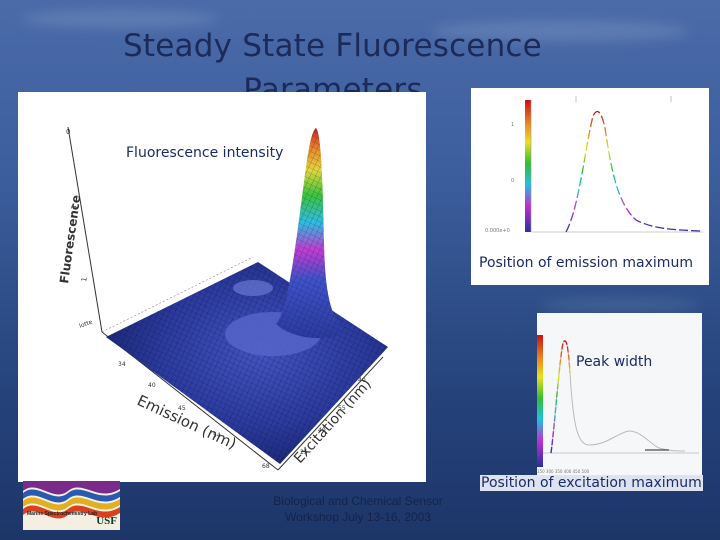 This screenshot has height=540, width=720. I want to click on excitation-spectrum-plot: 0 150 300 350 400 450 500, so click(614, 394).